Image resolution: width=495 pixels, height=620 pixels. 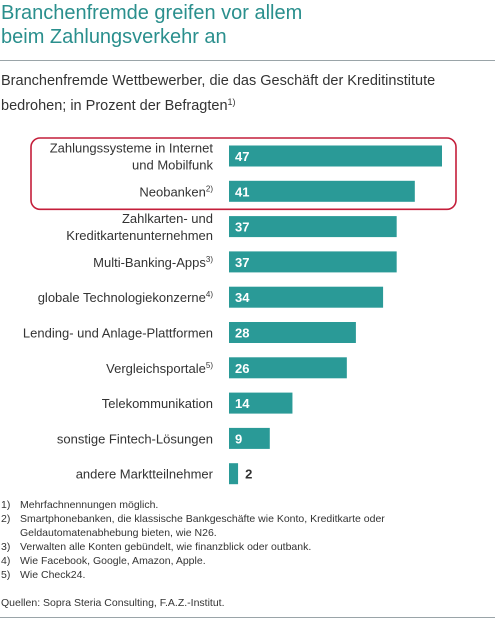 I want to click on bottom-divider, so click(x=247, y=617).